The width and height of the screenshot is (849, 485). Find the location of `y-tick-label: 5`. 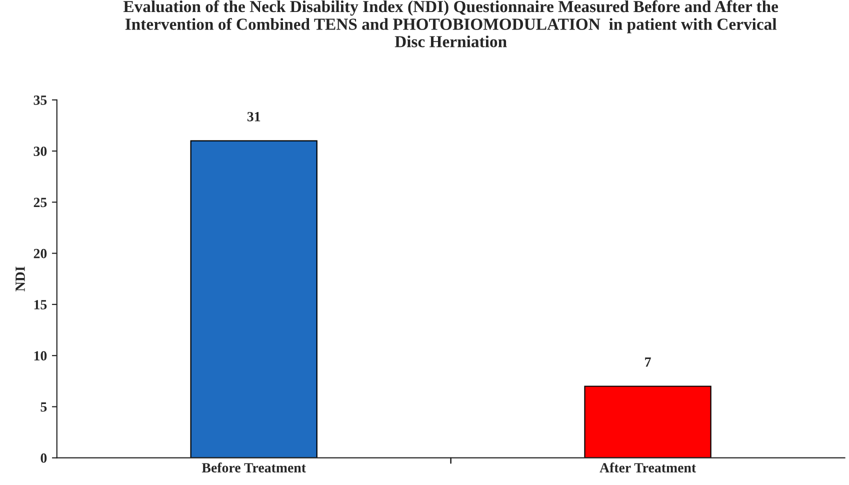

y-tick-label: 5 is located at coordinates (43, 407).